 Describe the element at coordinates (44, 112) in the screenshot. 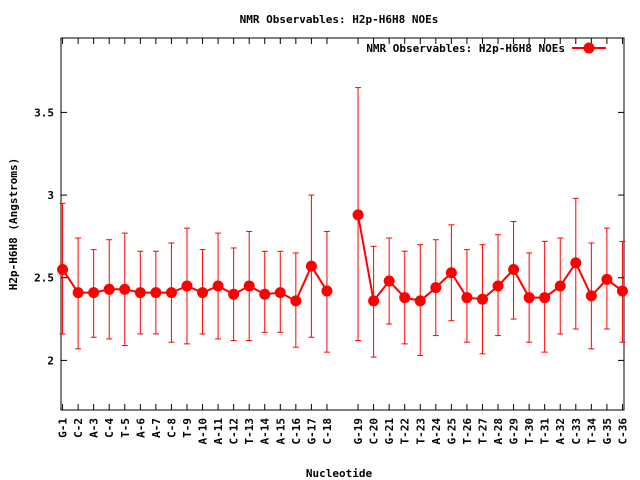

I see `y-tick-label: 3.5` at that location.